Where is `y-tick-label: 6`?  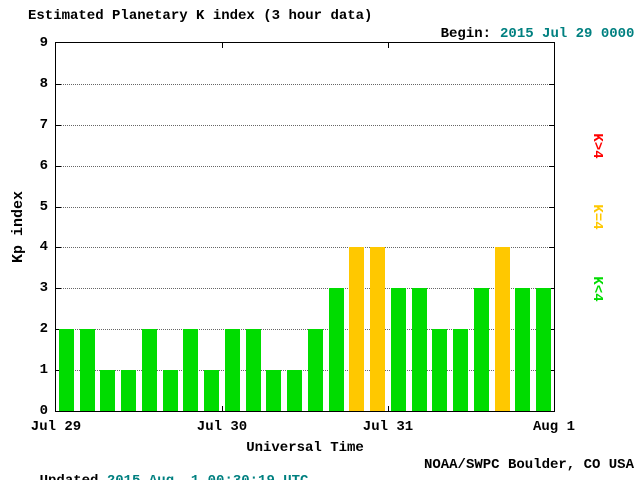
y-tick-label: 6 is located at coordinates (43, 165).